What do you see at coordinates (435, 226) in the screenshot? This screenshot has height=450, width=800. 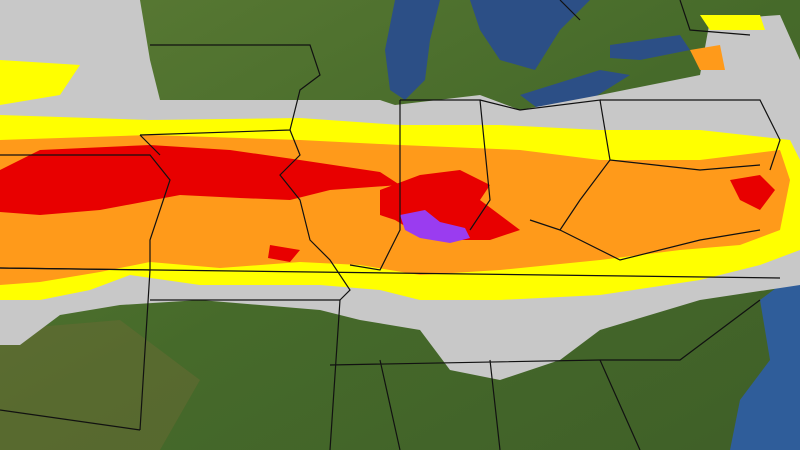 I see `snow-band-purple` at bounding box center [435, 226].